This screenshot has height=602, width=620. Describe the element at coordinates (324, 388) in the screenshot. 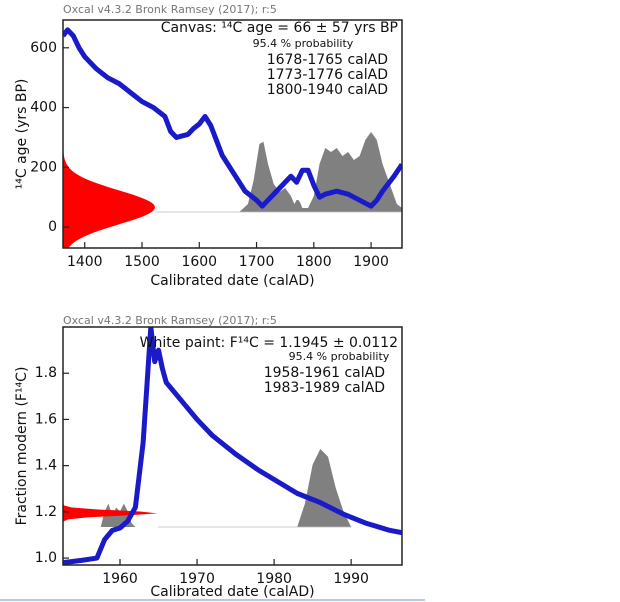

I see `annotation: 1983-1989 calAD` at that location.